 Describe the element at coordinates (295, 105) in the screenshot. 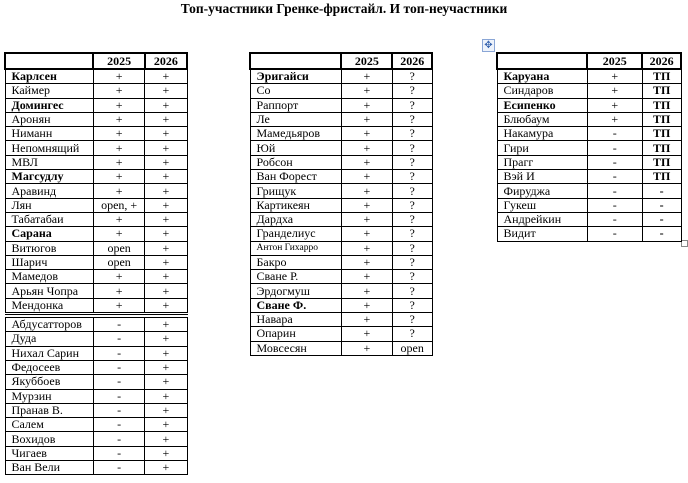

I see `player-name: Раппорт` at that location.